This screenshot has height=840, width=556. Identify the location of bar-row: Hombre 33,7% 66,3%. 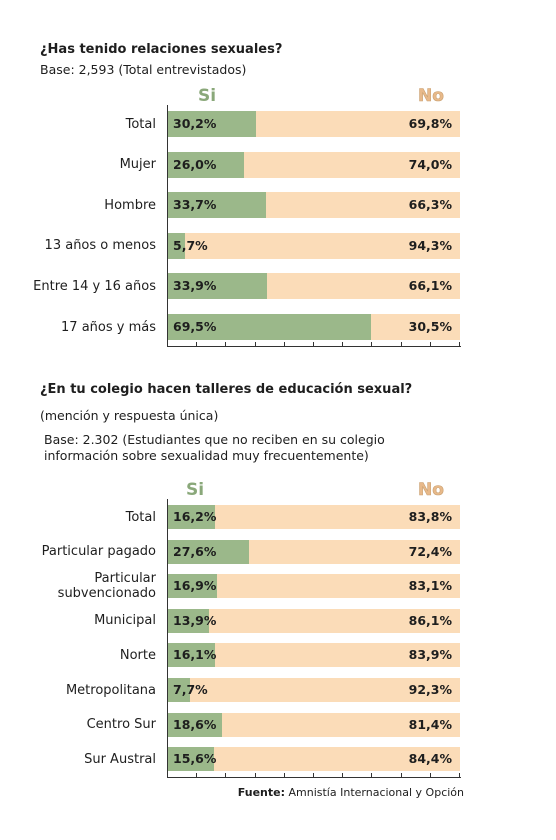
(278, 205).